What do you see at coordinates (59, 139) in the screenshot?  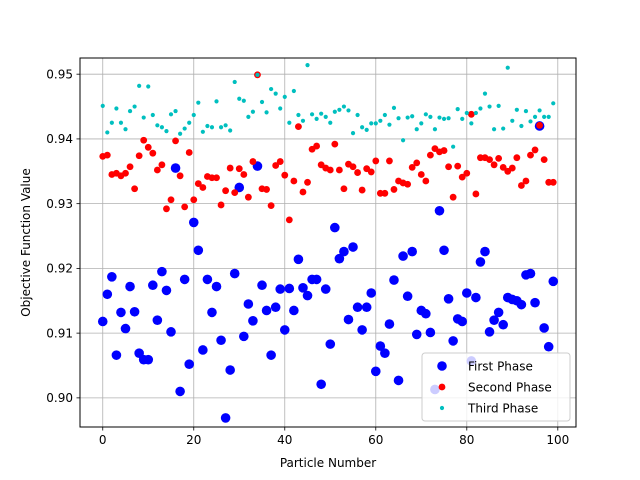 I see `y-tick-label: 0.94` at bounding box center [59, 139].